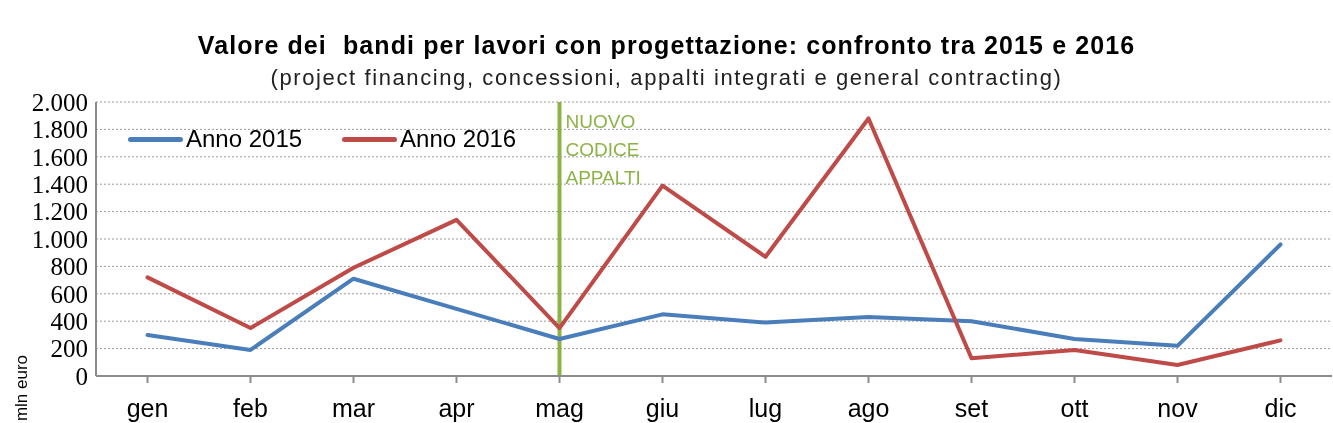  What do you see at coordinates (22, 388) in the screenshot?
I see `y-axis-title: mln euro` at bounding box center [22, 388].